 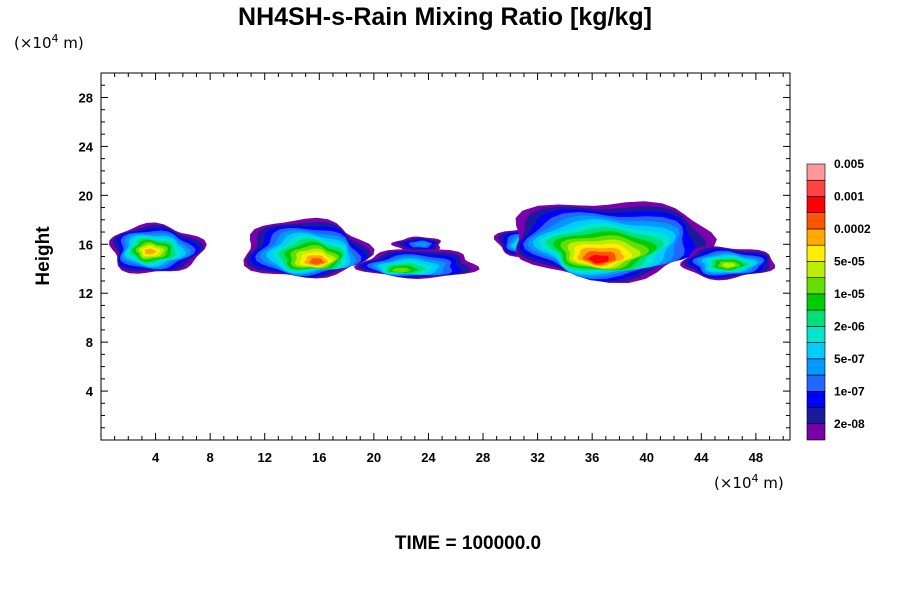 I want to click on colorbar-label: 2e-06, so click(x=849, y=326).